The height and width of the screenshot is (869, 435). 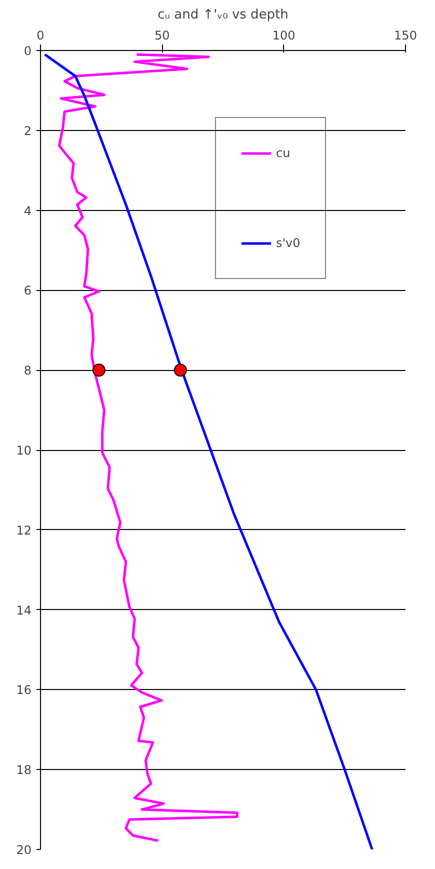 I want to click on y-tick-label: 16, so click(x=24, y=690).